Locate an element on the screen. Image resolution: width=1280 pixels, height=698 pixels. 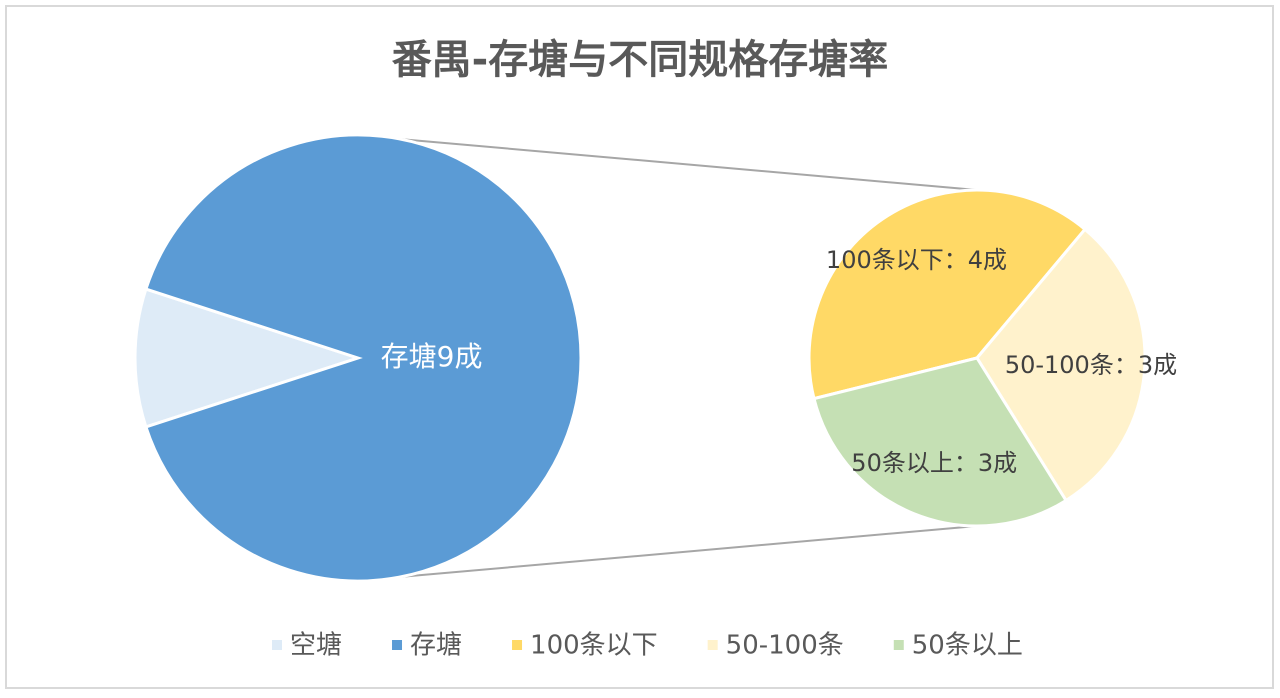
data-label: 100条以下：4成 is located at coordinates (916, 260).